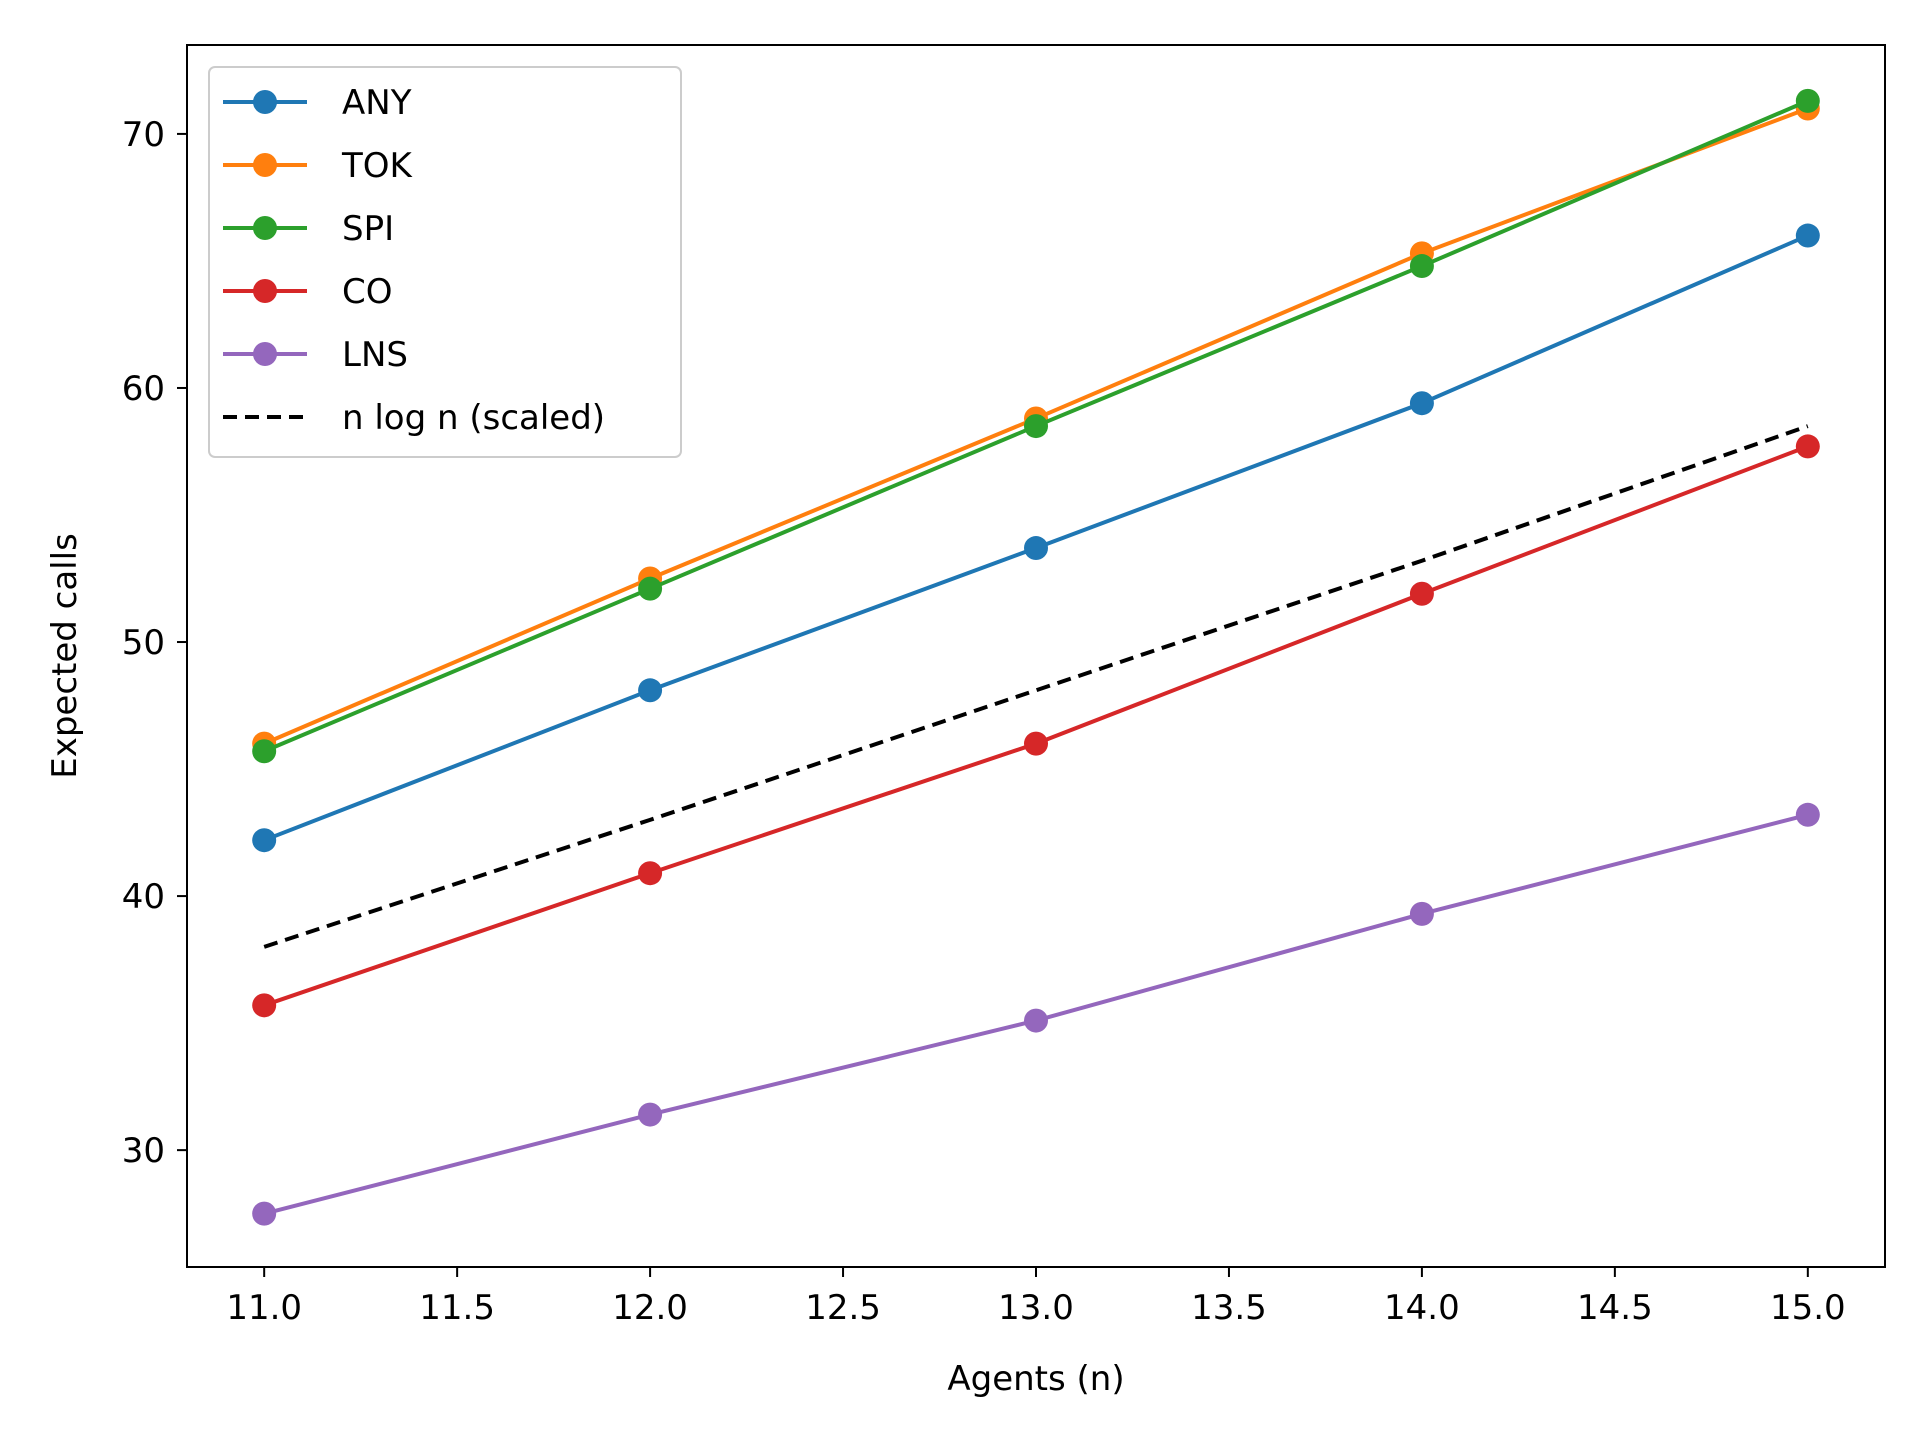  I want to click on legend-label: SPI, so click(368, 229).